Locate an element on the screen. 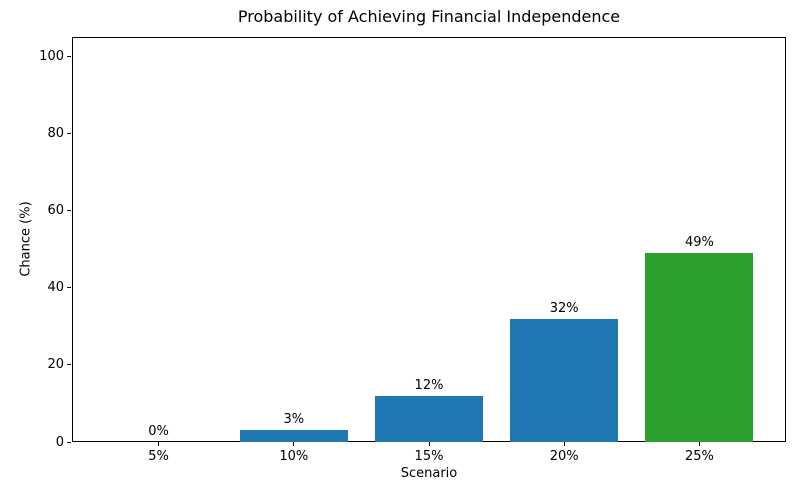 The width and height of the screenshot is (800, 500). bar-value-label: 3% is located at coordinates (294, 420).